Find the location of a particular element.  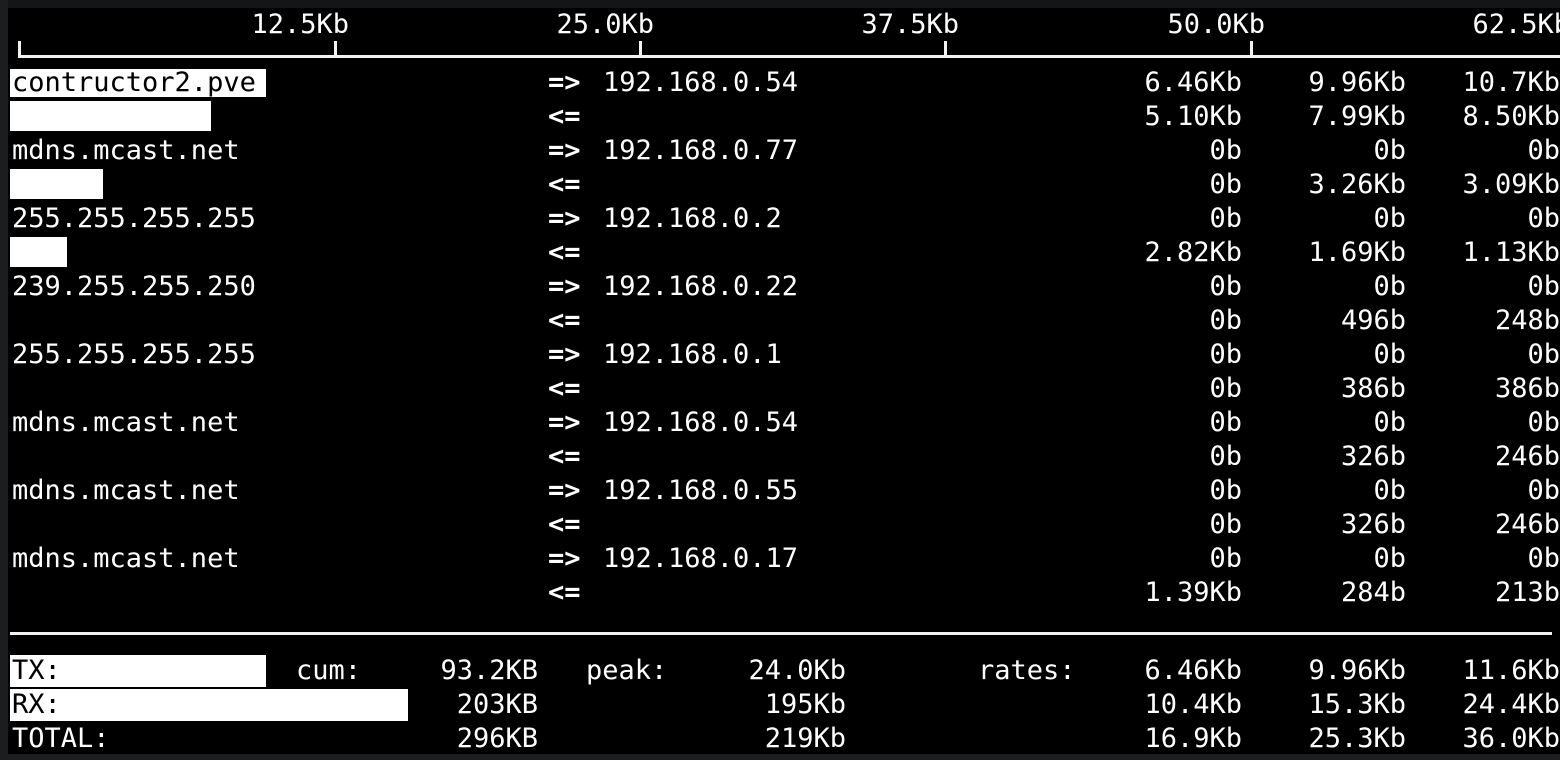

summary-row: TOTAL: 296KB 219Kb 16.9Kb 25.3Kb 36.0Kb is located at coordinates (784, 739).